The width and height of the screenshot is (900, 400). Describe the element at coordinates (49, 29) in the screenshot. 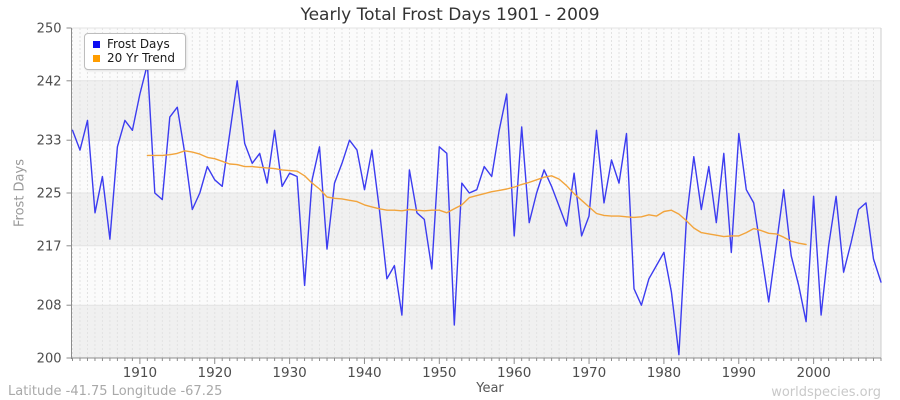

I see `y-tick-label: 250` at that location.